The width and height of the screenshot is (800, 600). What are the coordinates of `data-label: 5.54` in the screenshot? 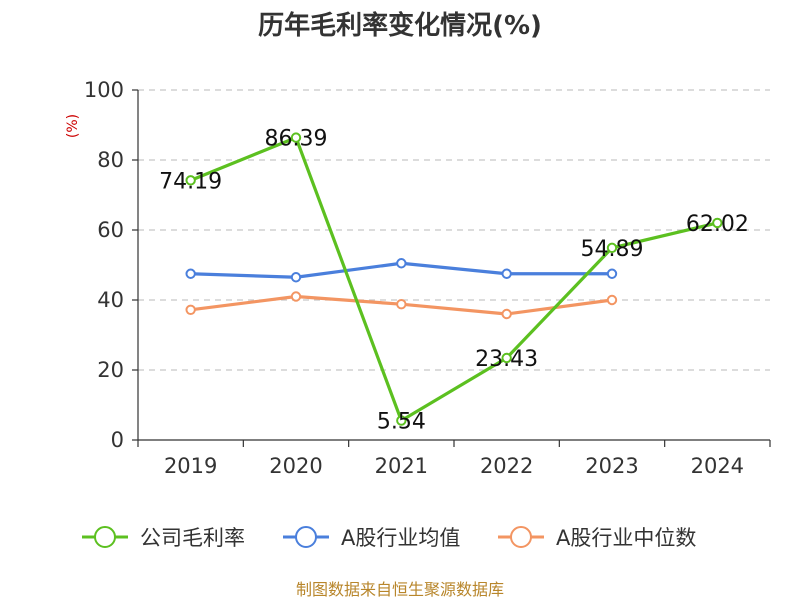 It's located at (401, 422).